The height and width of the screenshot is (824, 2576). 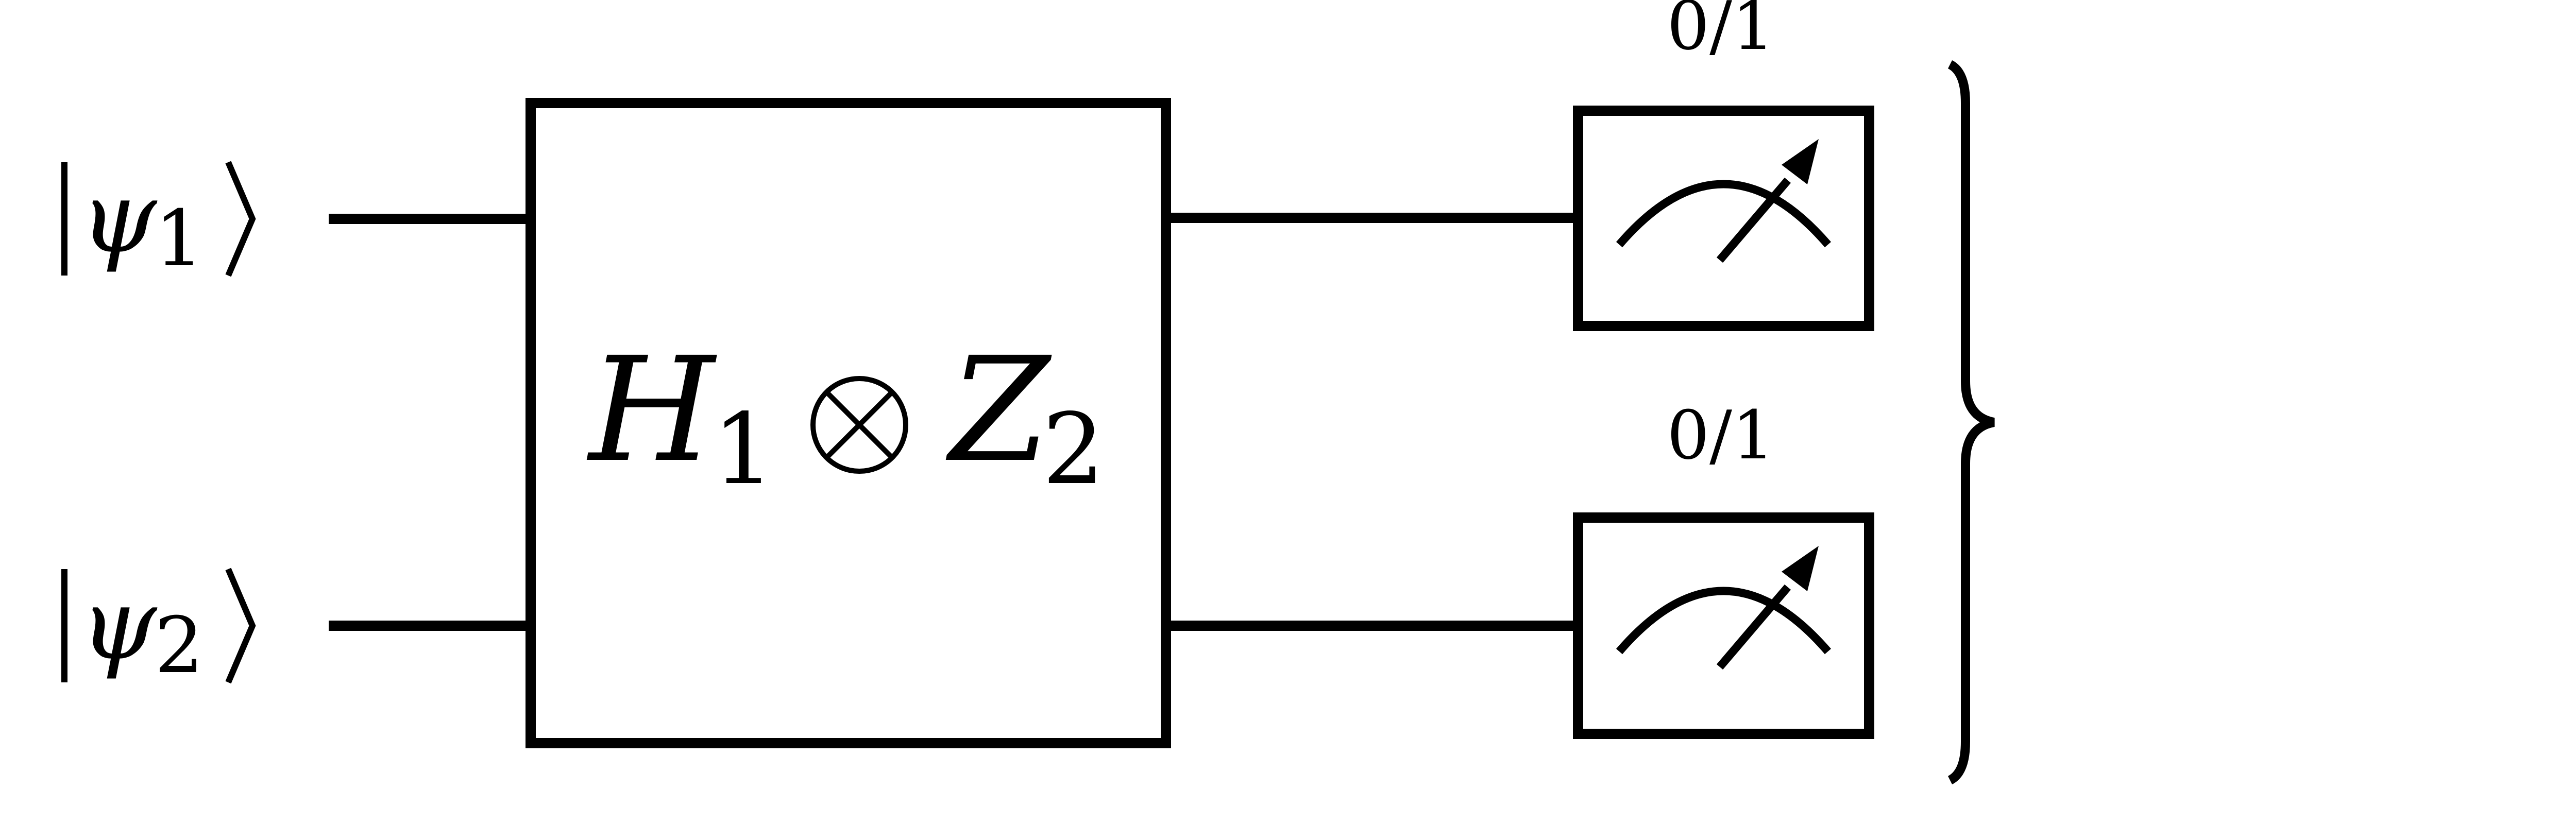 What do you see at coordinates (180, 239) in the screenshot?
I see `ket-subscript: 1` at bounding box center [180, 239].